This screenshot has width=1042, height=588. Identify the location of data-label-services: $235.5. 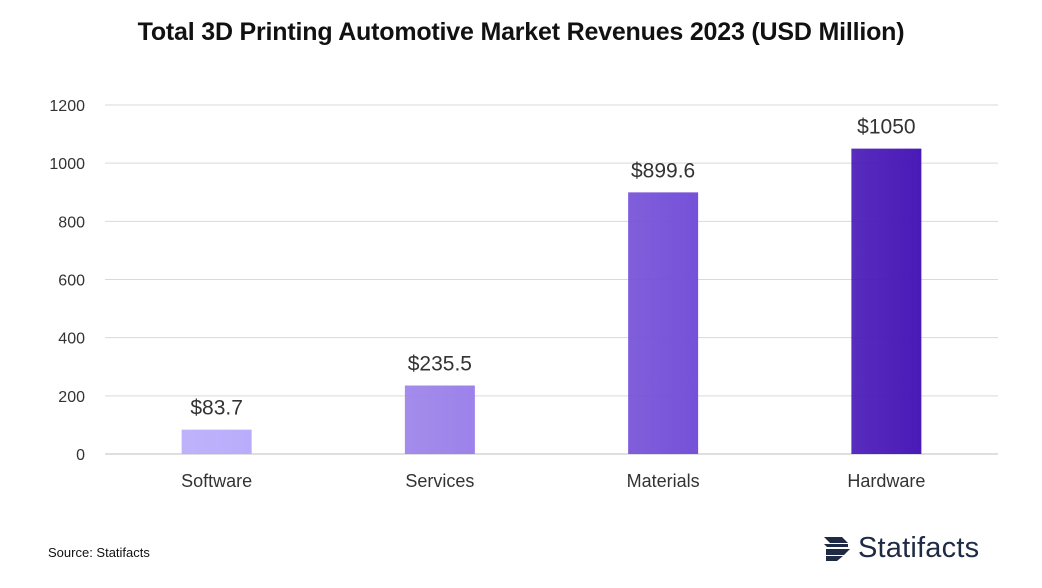
(440, 364).